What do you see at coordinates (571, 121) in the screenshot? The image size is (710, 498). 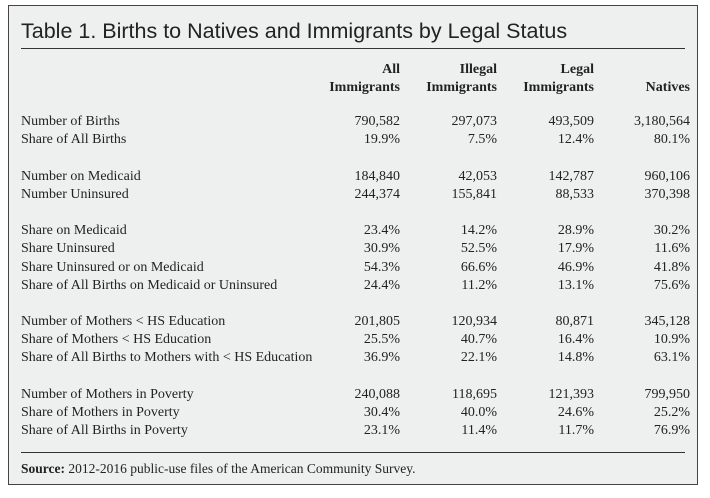 I see `table-cell: 493,509` at bounding box center [571, 121].